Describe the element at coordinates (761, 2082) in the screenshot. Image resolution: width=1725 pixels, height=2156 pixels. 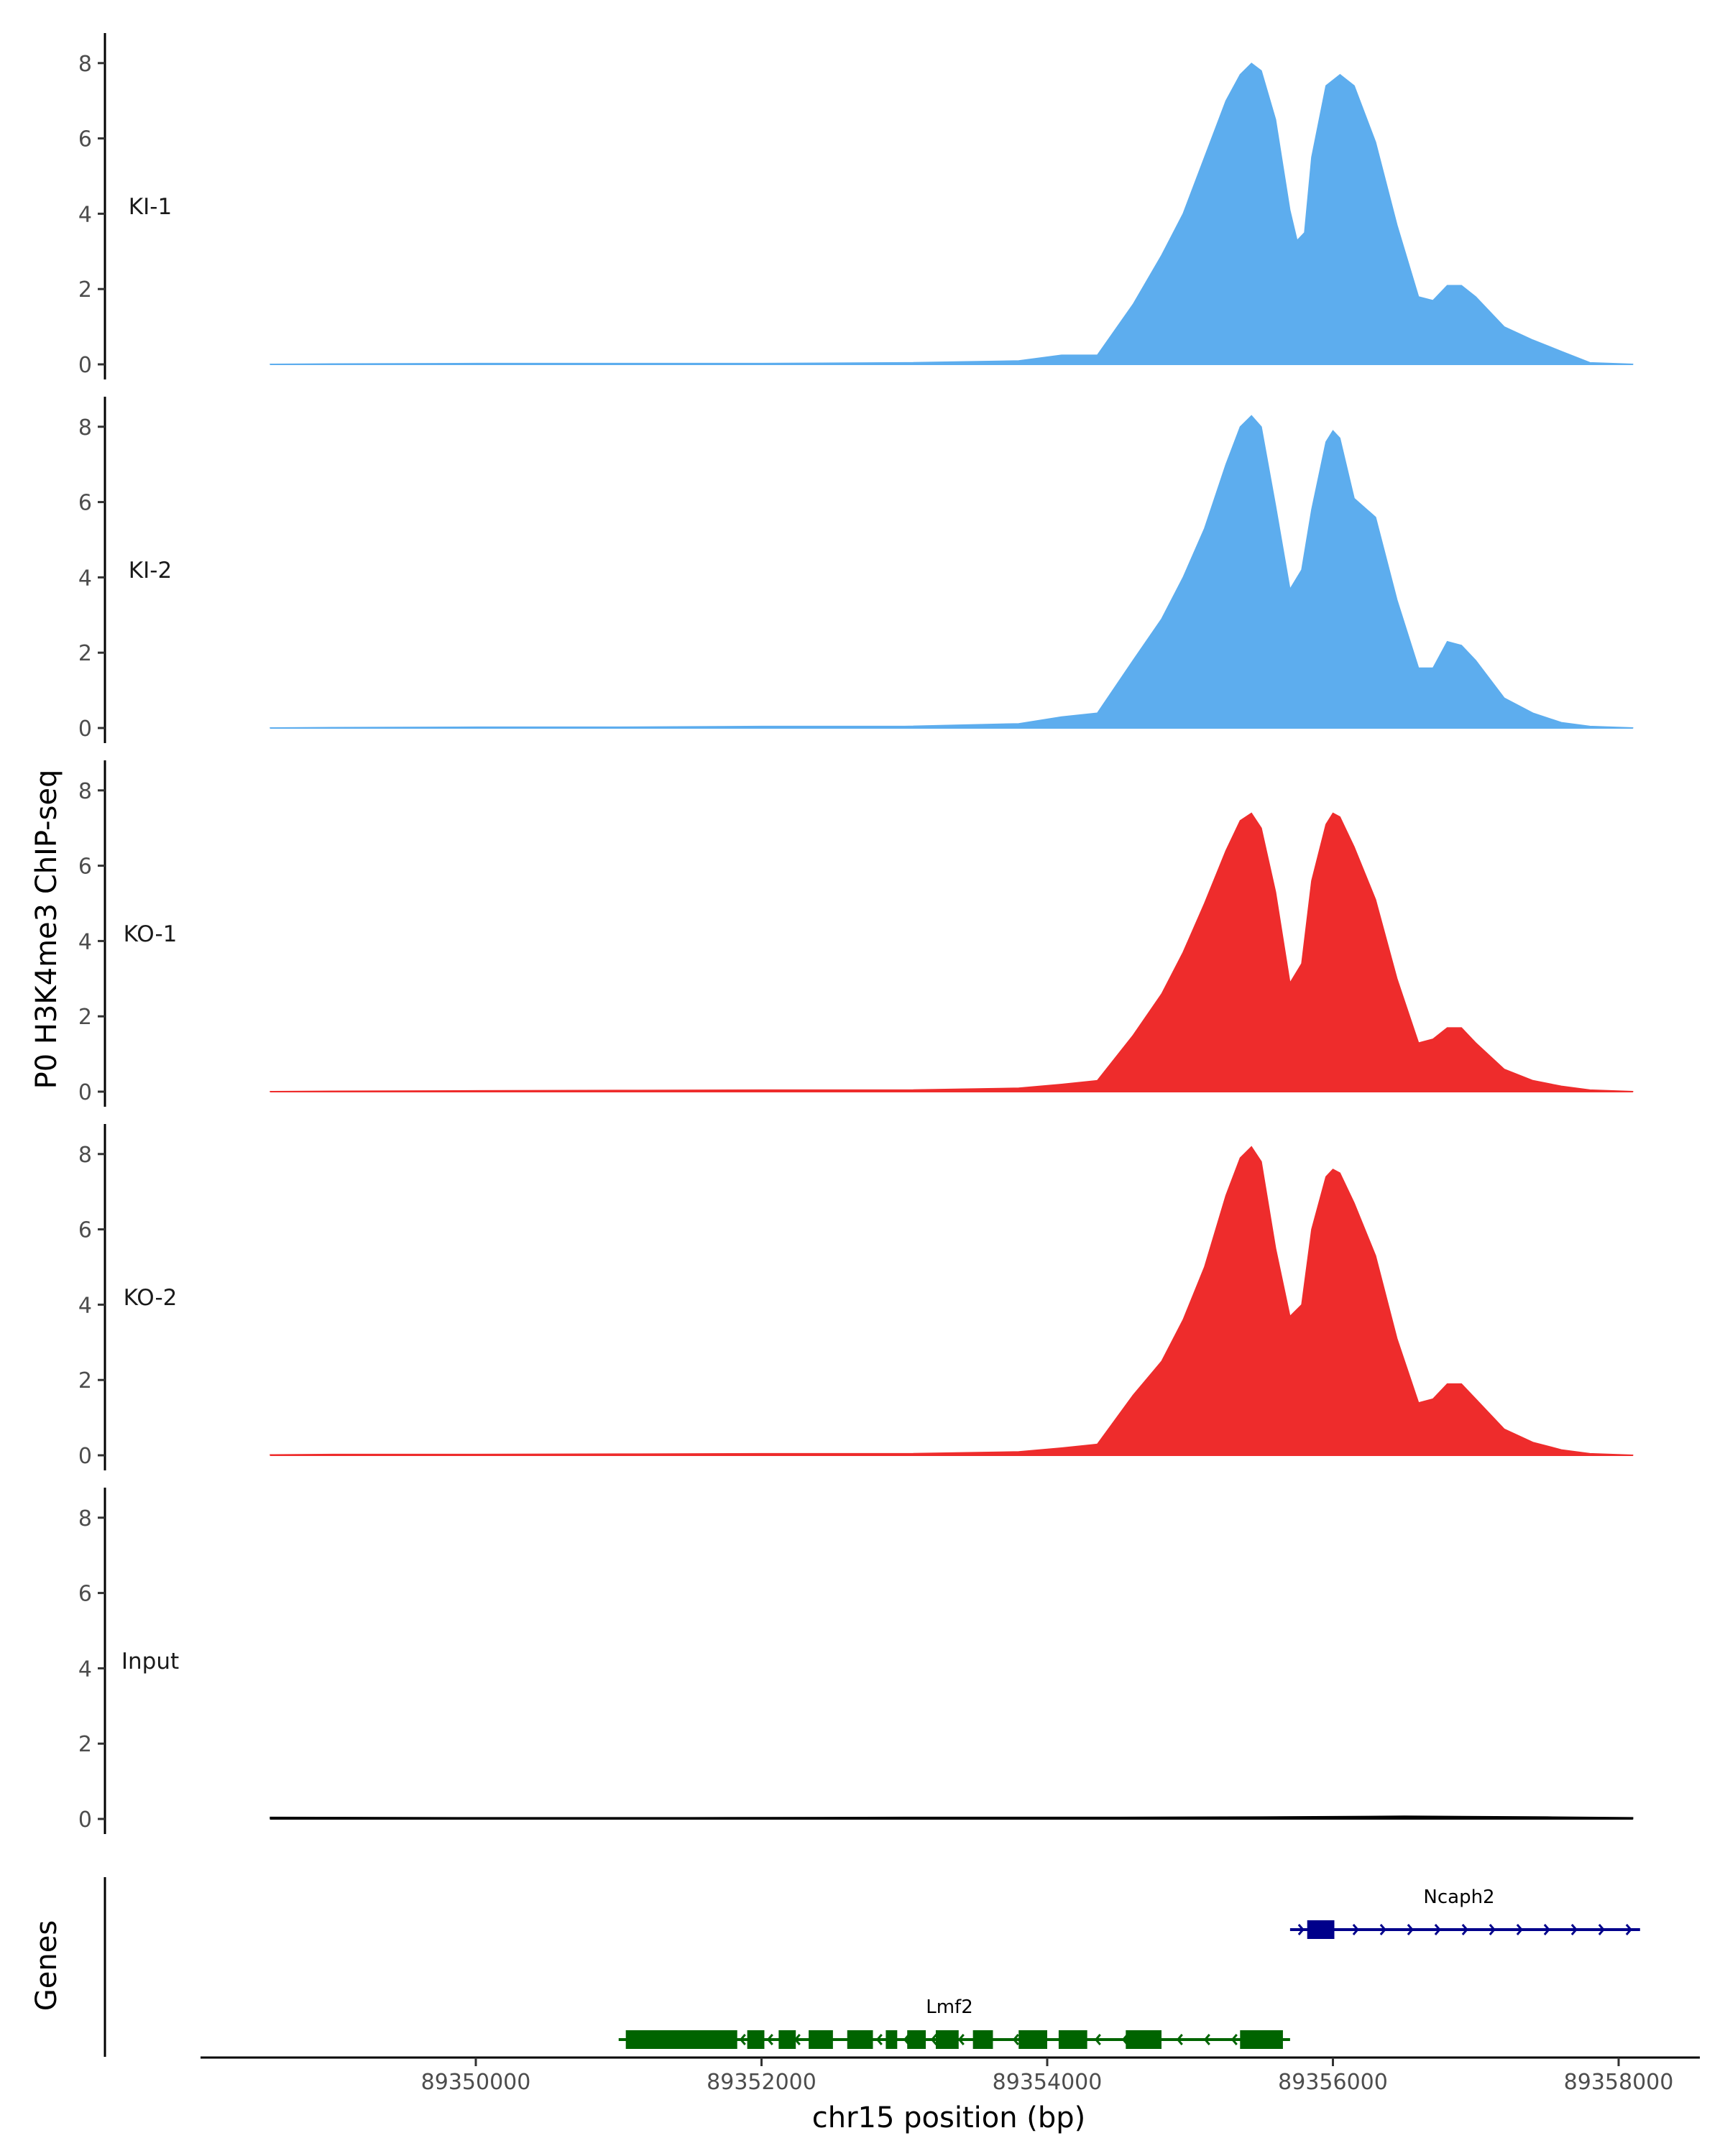
I see `x-tick-label: 89352000` at that location.